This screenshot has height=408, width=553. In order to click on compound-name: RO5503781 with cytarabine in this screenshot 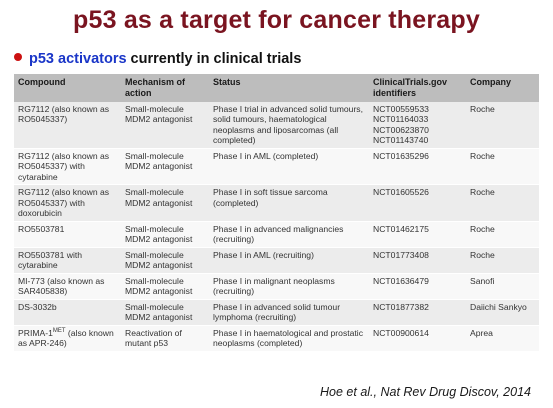, I will do `click(50, 260)`.